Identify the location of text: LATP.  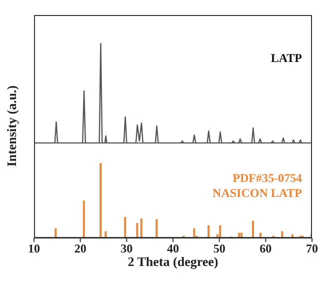
(286, 58).